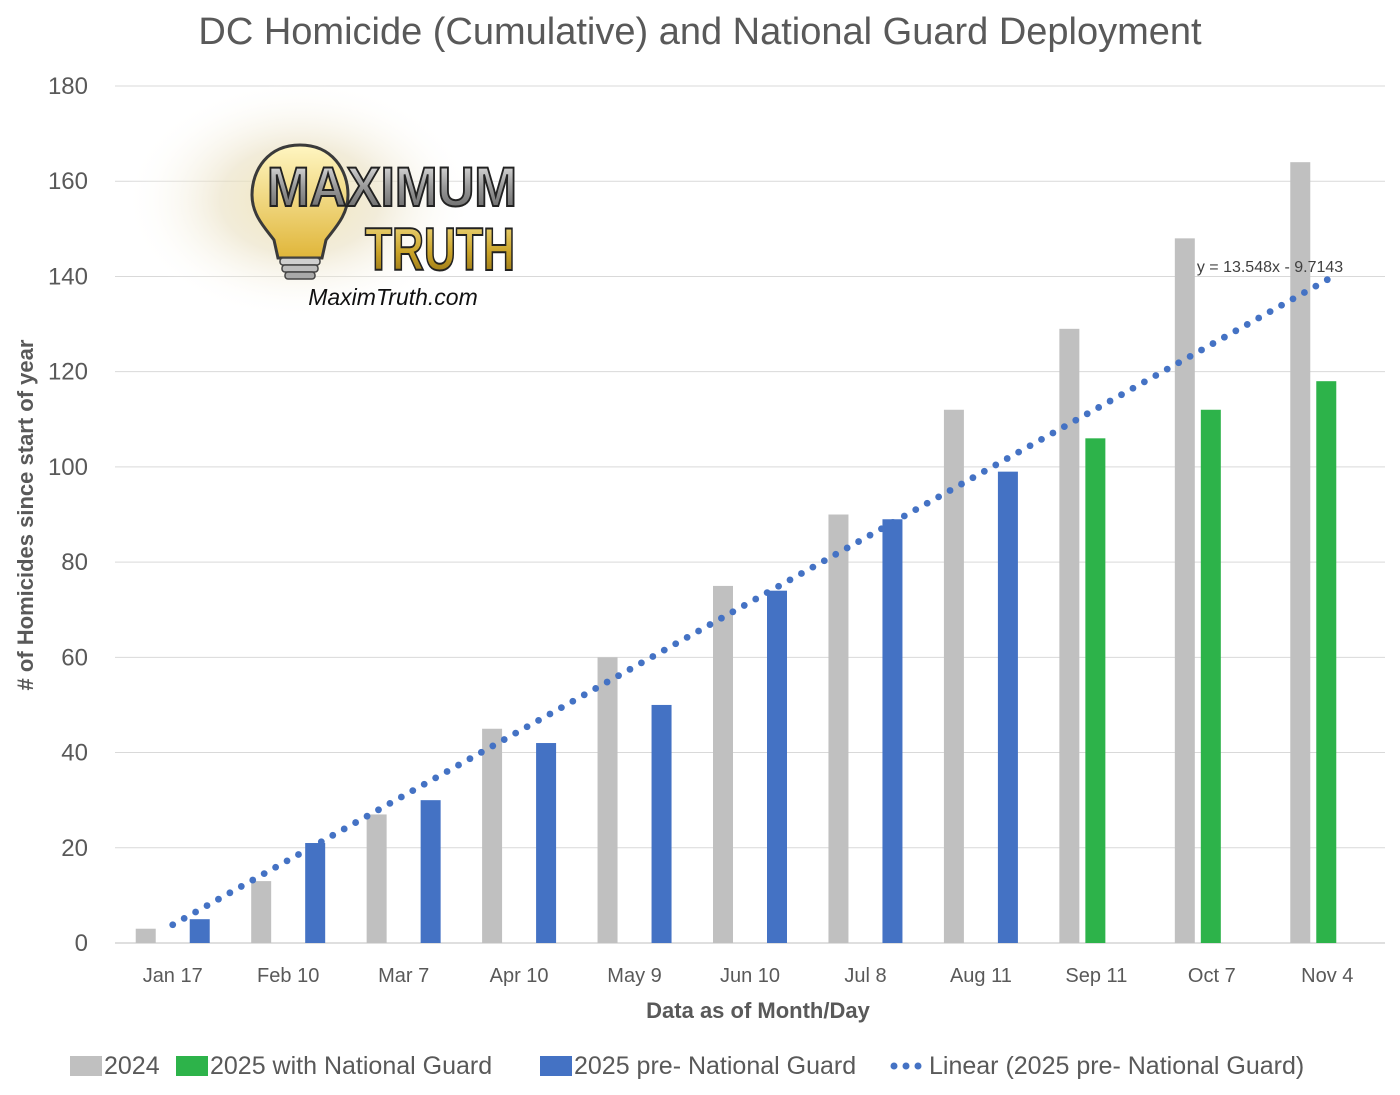  I want to click on x-tick-label: Apr 10, so click(519, 976).